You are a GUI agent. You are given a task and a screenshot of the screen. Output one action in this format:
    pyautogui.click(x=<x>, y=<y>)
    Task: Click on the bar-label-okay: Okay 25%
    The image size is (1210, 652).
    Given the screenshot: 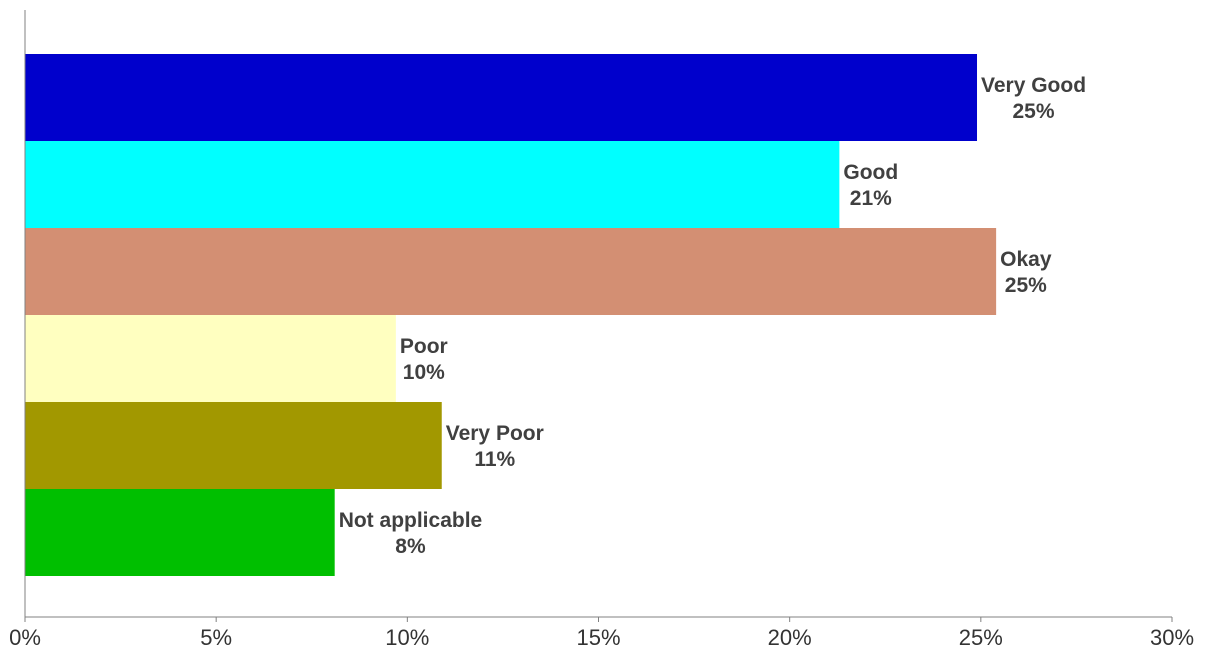 What is the action you would take?
    pyautogui.click(x=1026, y=272)
    